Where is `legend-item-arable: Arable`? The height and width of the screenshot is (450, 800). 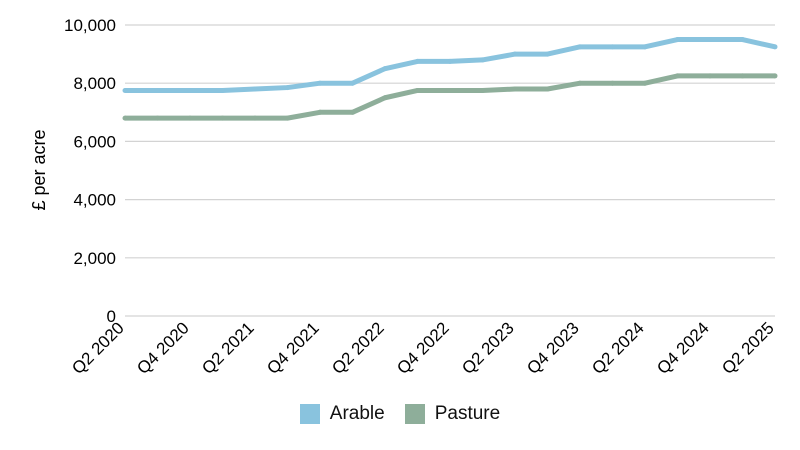
legend-item-arable: Arable is located at coordinates (342, 414).